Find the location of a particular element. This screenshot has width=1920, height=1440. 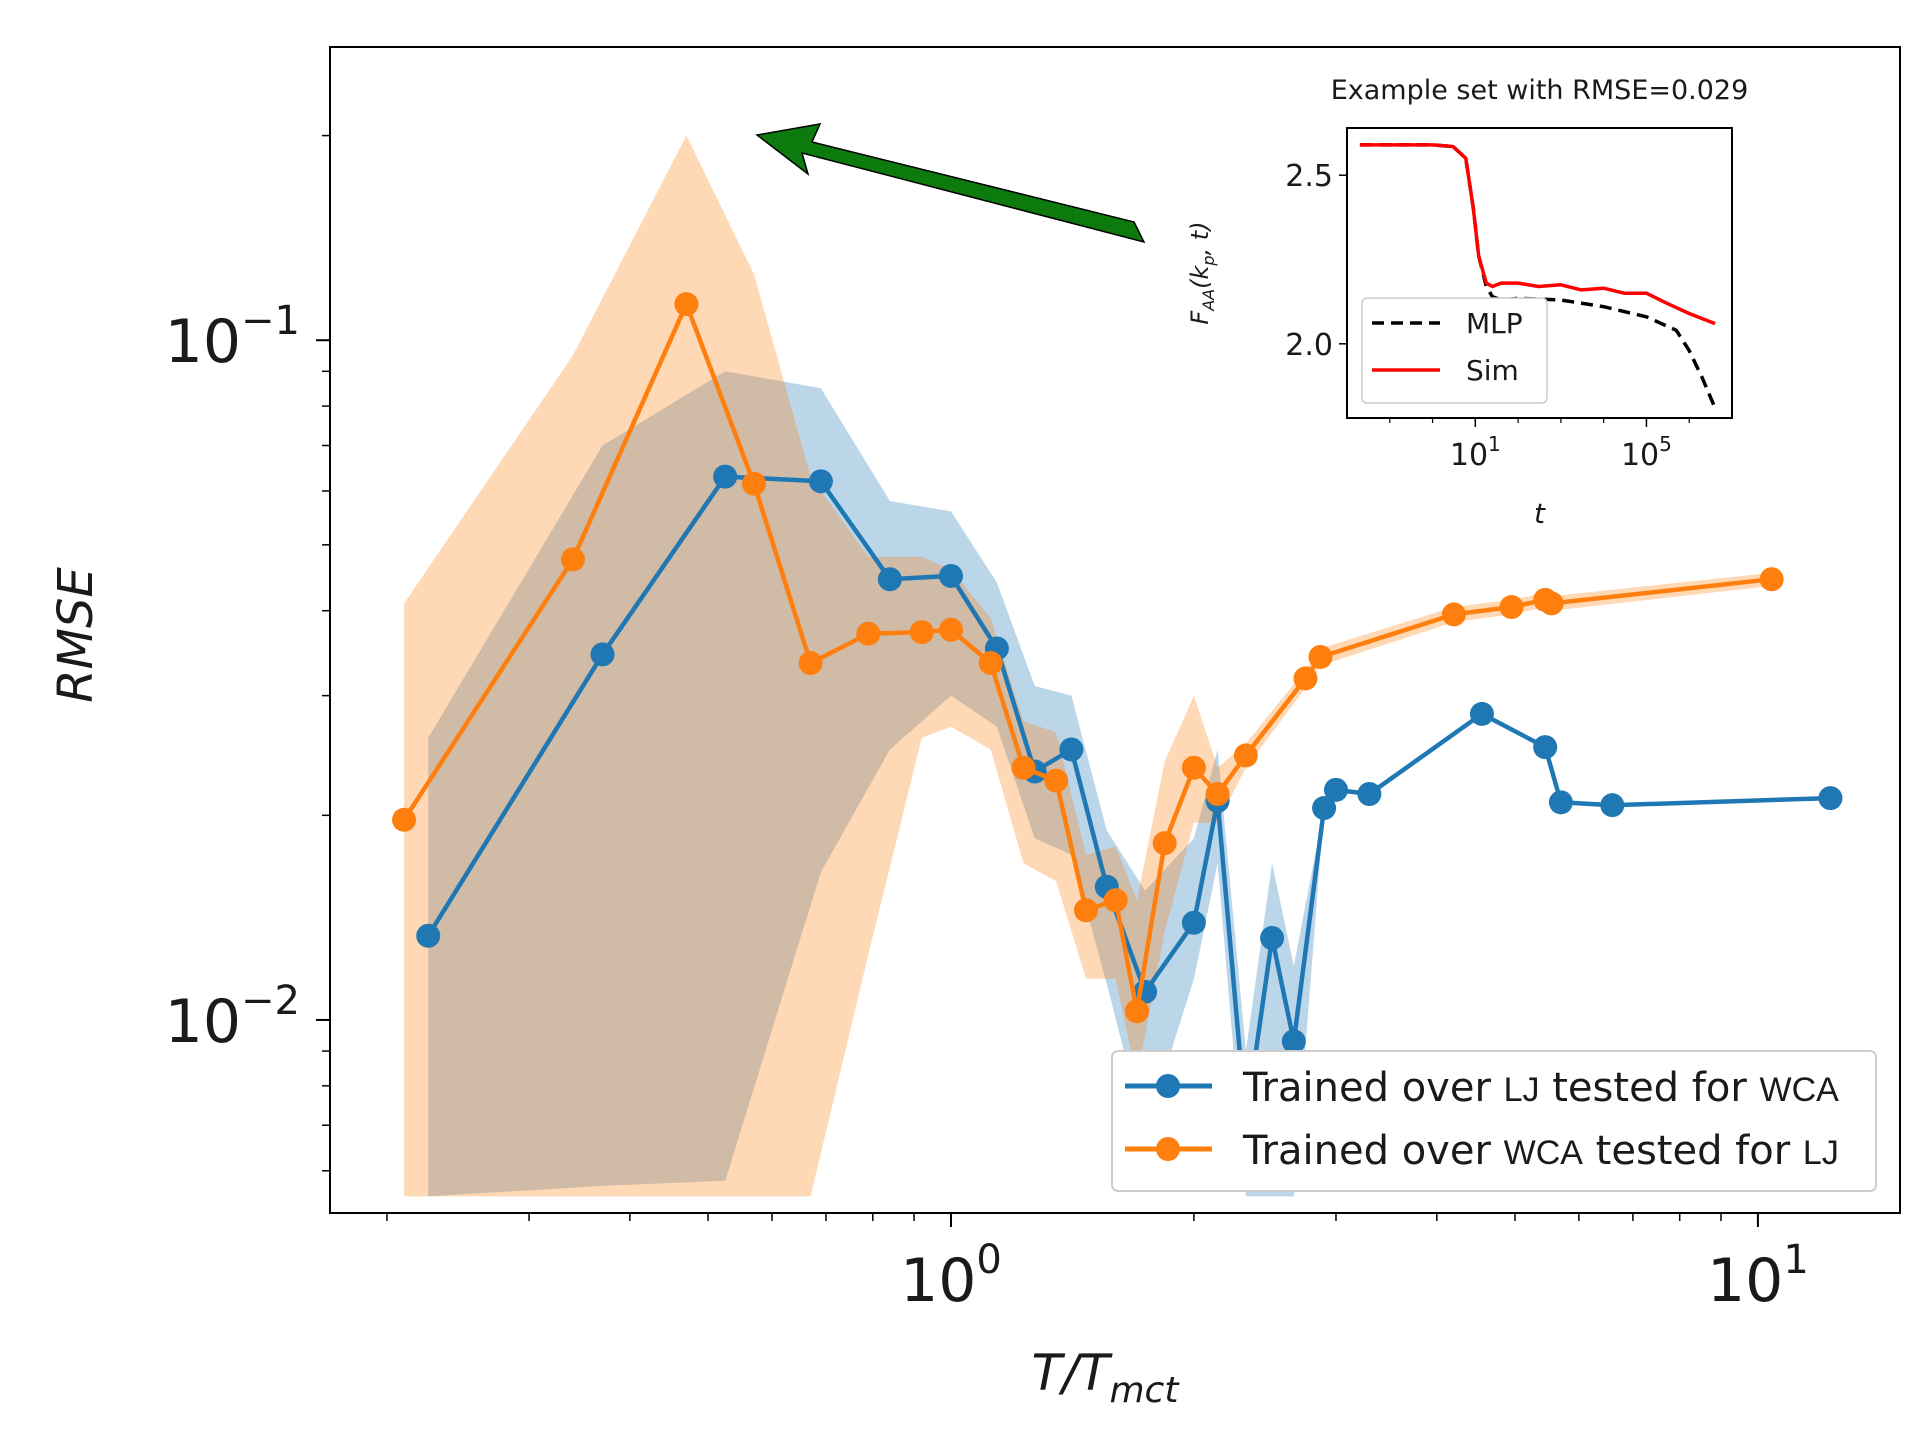

x-tick-label: 10¹ is located at coordinates (1758, 1276).